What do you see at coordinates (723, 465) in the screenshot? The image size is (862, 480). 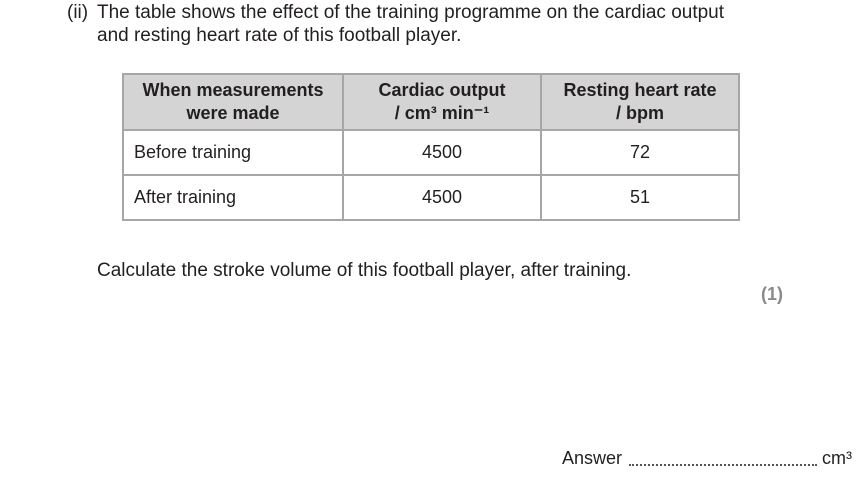 I see `answer-line` at bounding box center [723, 465].